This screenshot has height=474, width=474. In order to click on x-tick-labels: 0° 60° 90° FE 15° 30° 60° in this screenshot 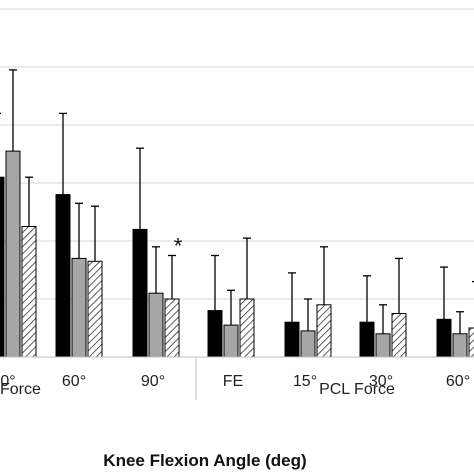, I will do `click(235, 381)`.